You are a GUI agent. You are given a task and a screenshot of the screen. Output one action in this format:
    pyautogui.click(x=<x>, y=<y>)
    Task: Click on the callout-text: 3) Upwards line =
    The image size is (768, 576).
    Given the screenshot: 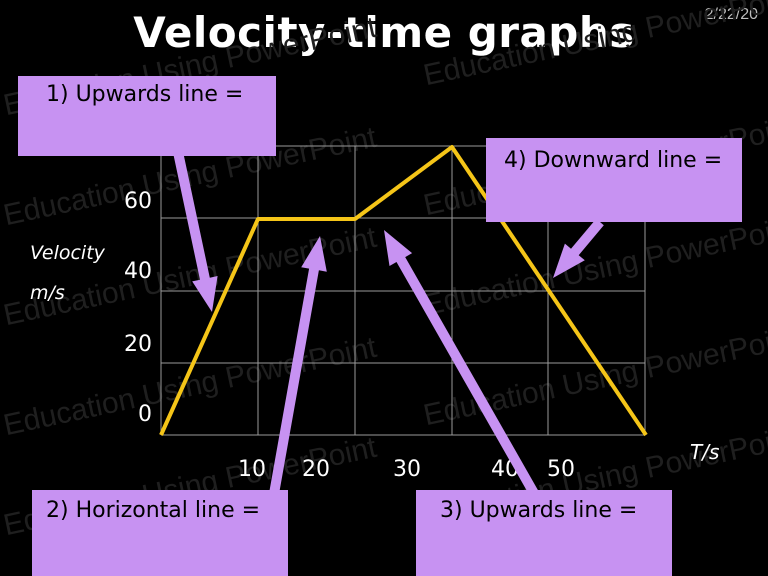 What is the action you would take?
    pyautogui.click(x=539, y=510)
    